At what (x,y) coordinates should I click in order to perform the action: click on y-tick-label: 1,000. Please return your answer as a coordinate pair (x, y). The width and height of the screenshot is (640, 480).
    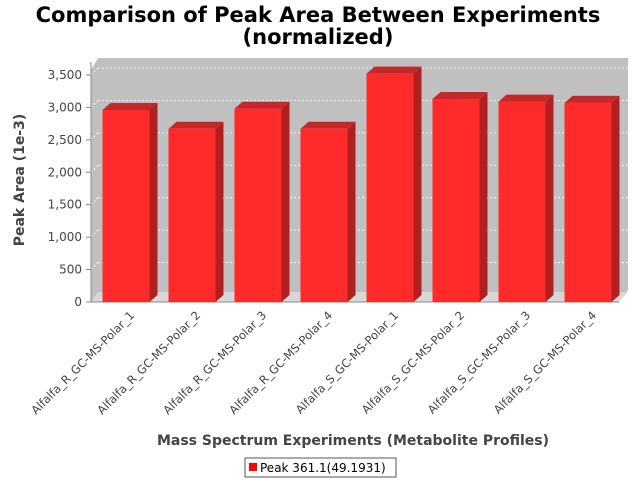
    Looking at the image, I should click on (65, 237).